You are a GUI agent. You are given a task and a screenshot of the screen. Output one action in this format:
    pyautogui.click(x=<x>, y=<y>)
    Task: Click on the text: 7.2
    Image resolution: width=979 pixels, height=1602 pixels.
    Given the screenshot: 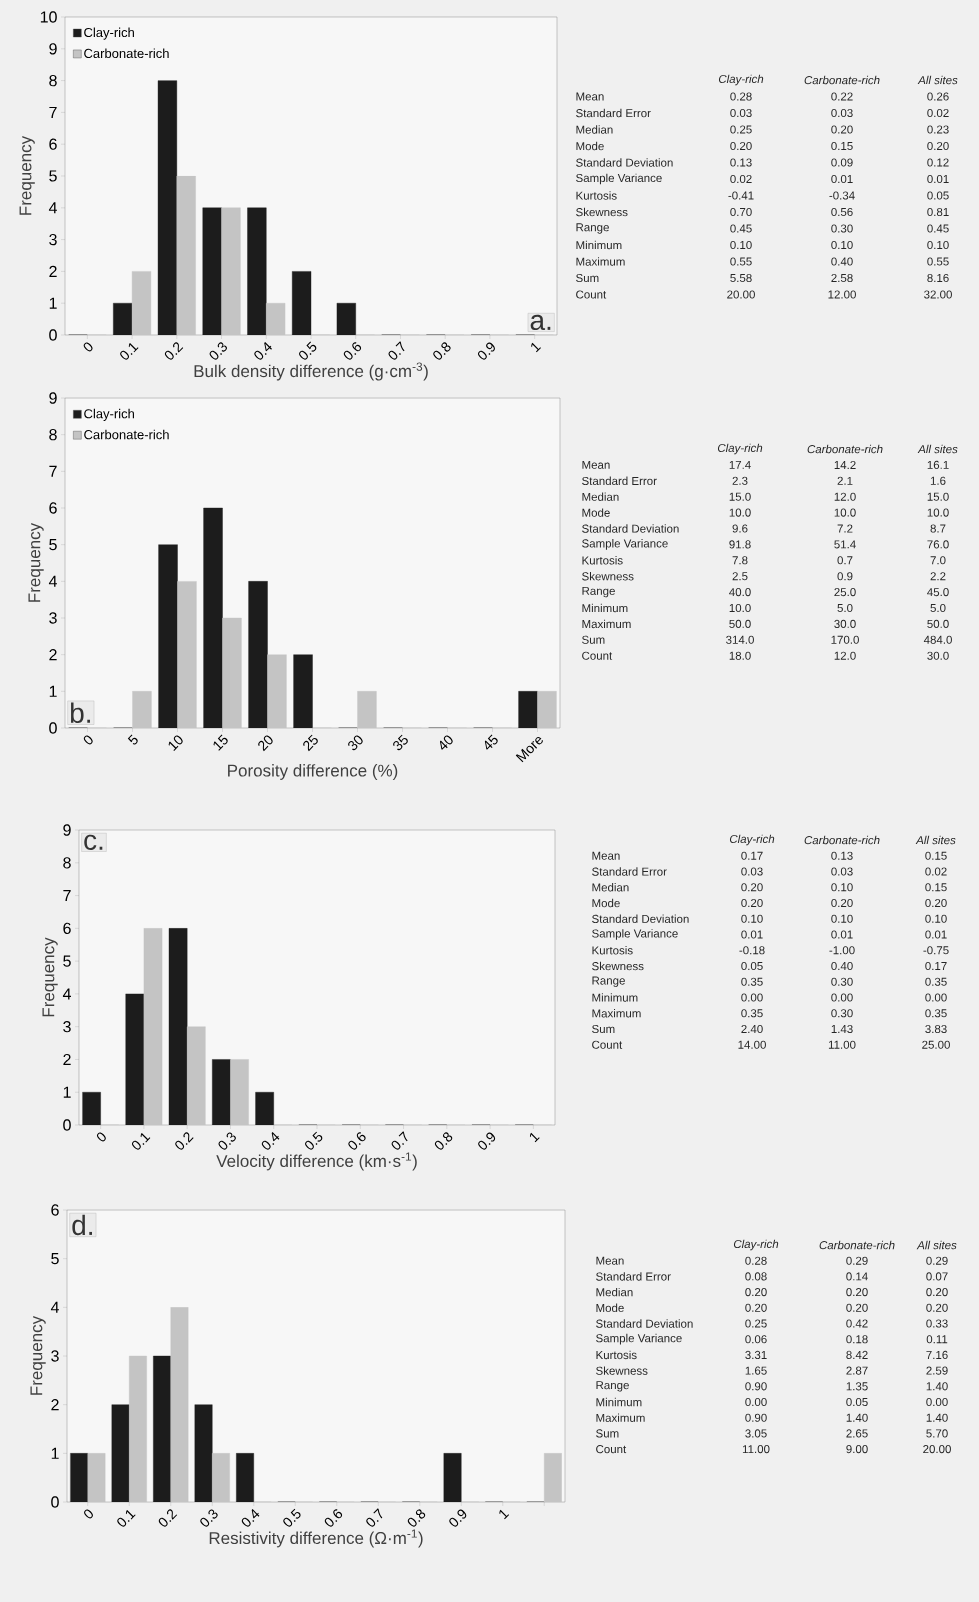 What is the action you would take?
    pyautogui.click(x=845, y=528)
    